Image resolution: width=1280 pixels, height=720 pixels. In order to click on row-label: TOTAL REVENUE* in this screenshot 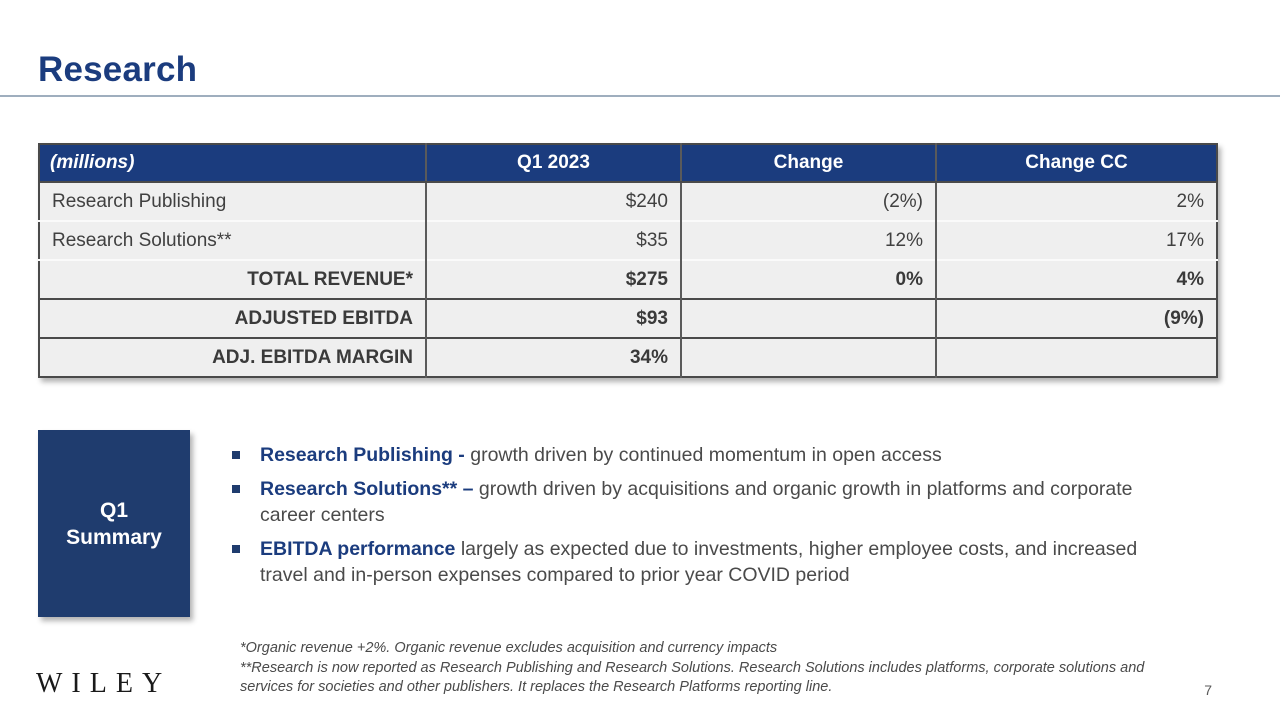, I will do `click(232, 279)`.